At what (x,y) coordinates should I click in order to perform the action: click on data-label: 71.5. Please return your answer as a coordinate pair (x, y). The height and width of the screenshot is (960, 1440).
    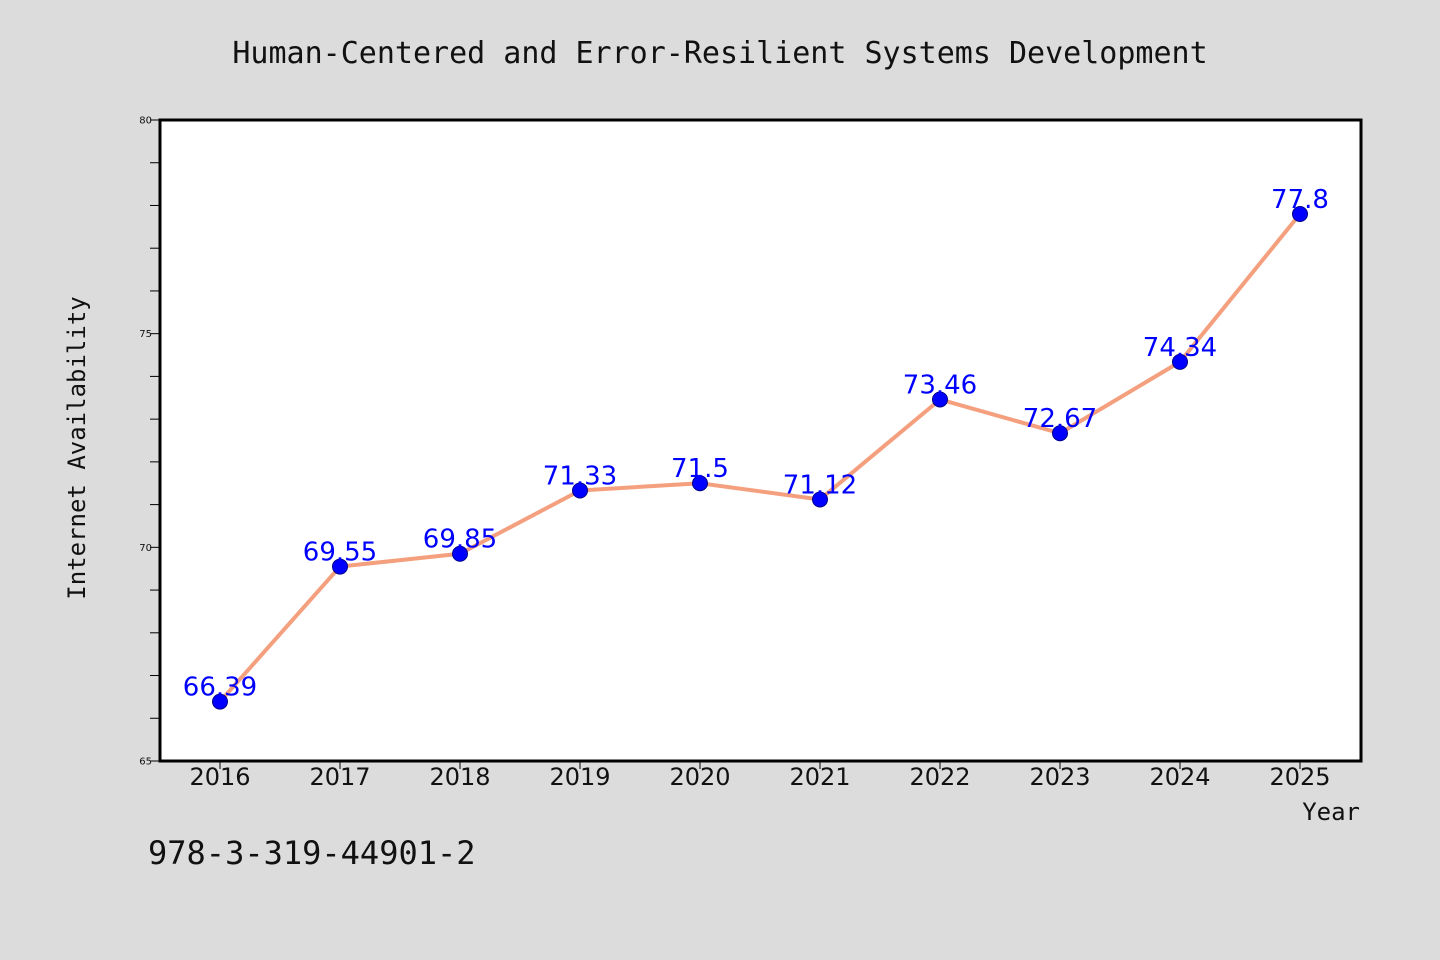
    Looking at the image, I should click on (700, 469).